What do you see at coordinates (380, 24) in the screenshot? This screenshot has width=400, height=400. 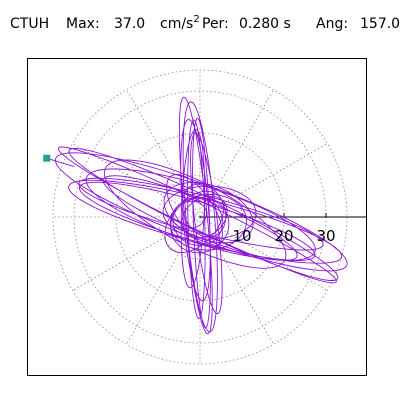 I see `angle-value: 157.0` at bounding box center [380, 24].